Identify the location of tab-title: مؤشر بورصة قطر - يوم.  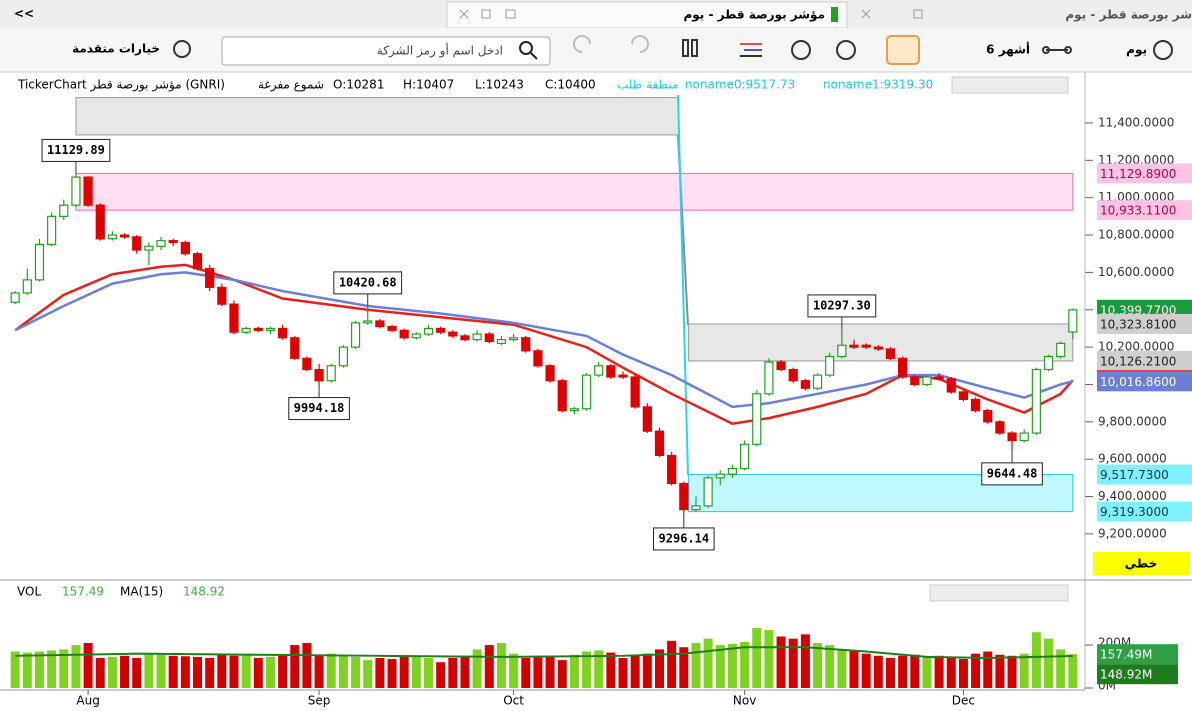
(754, 15).